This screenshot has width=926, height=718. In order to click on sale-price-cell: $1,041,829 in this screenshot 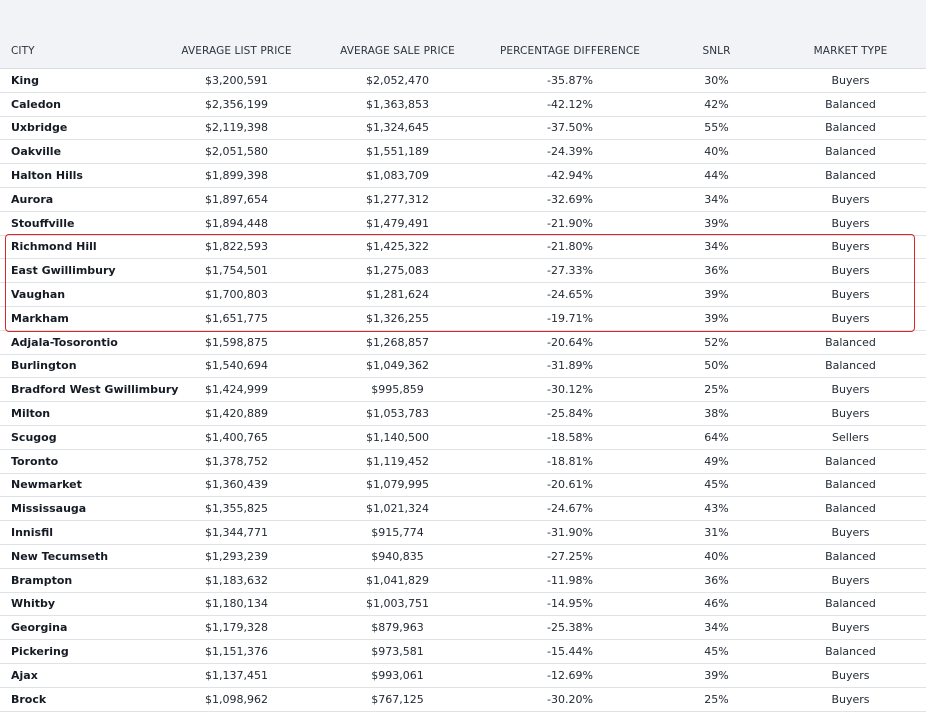, I will do `click(397, 580)`.